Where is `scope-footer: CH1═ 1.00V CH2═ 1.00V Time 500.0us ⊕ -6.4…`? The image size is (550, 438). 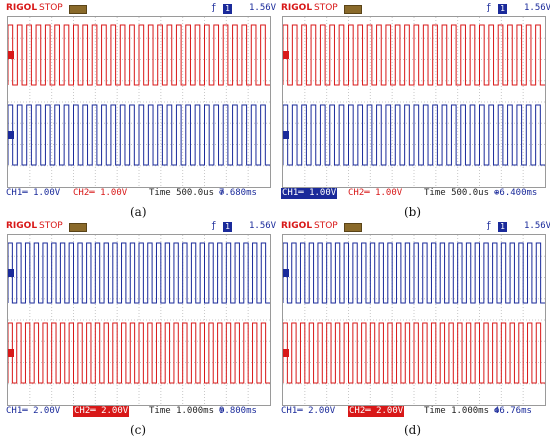 scope-footer: CH1═ 1.00V CH2═ 1.00V Time 500.0us ⊕ -6.4… is located at coordinates (409, 193).